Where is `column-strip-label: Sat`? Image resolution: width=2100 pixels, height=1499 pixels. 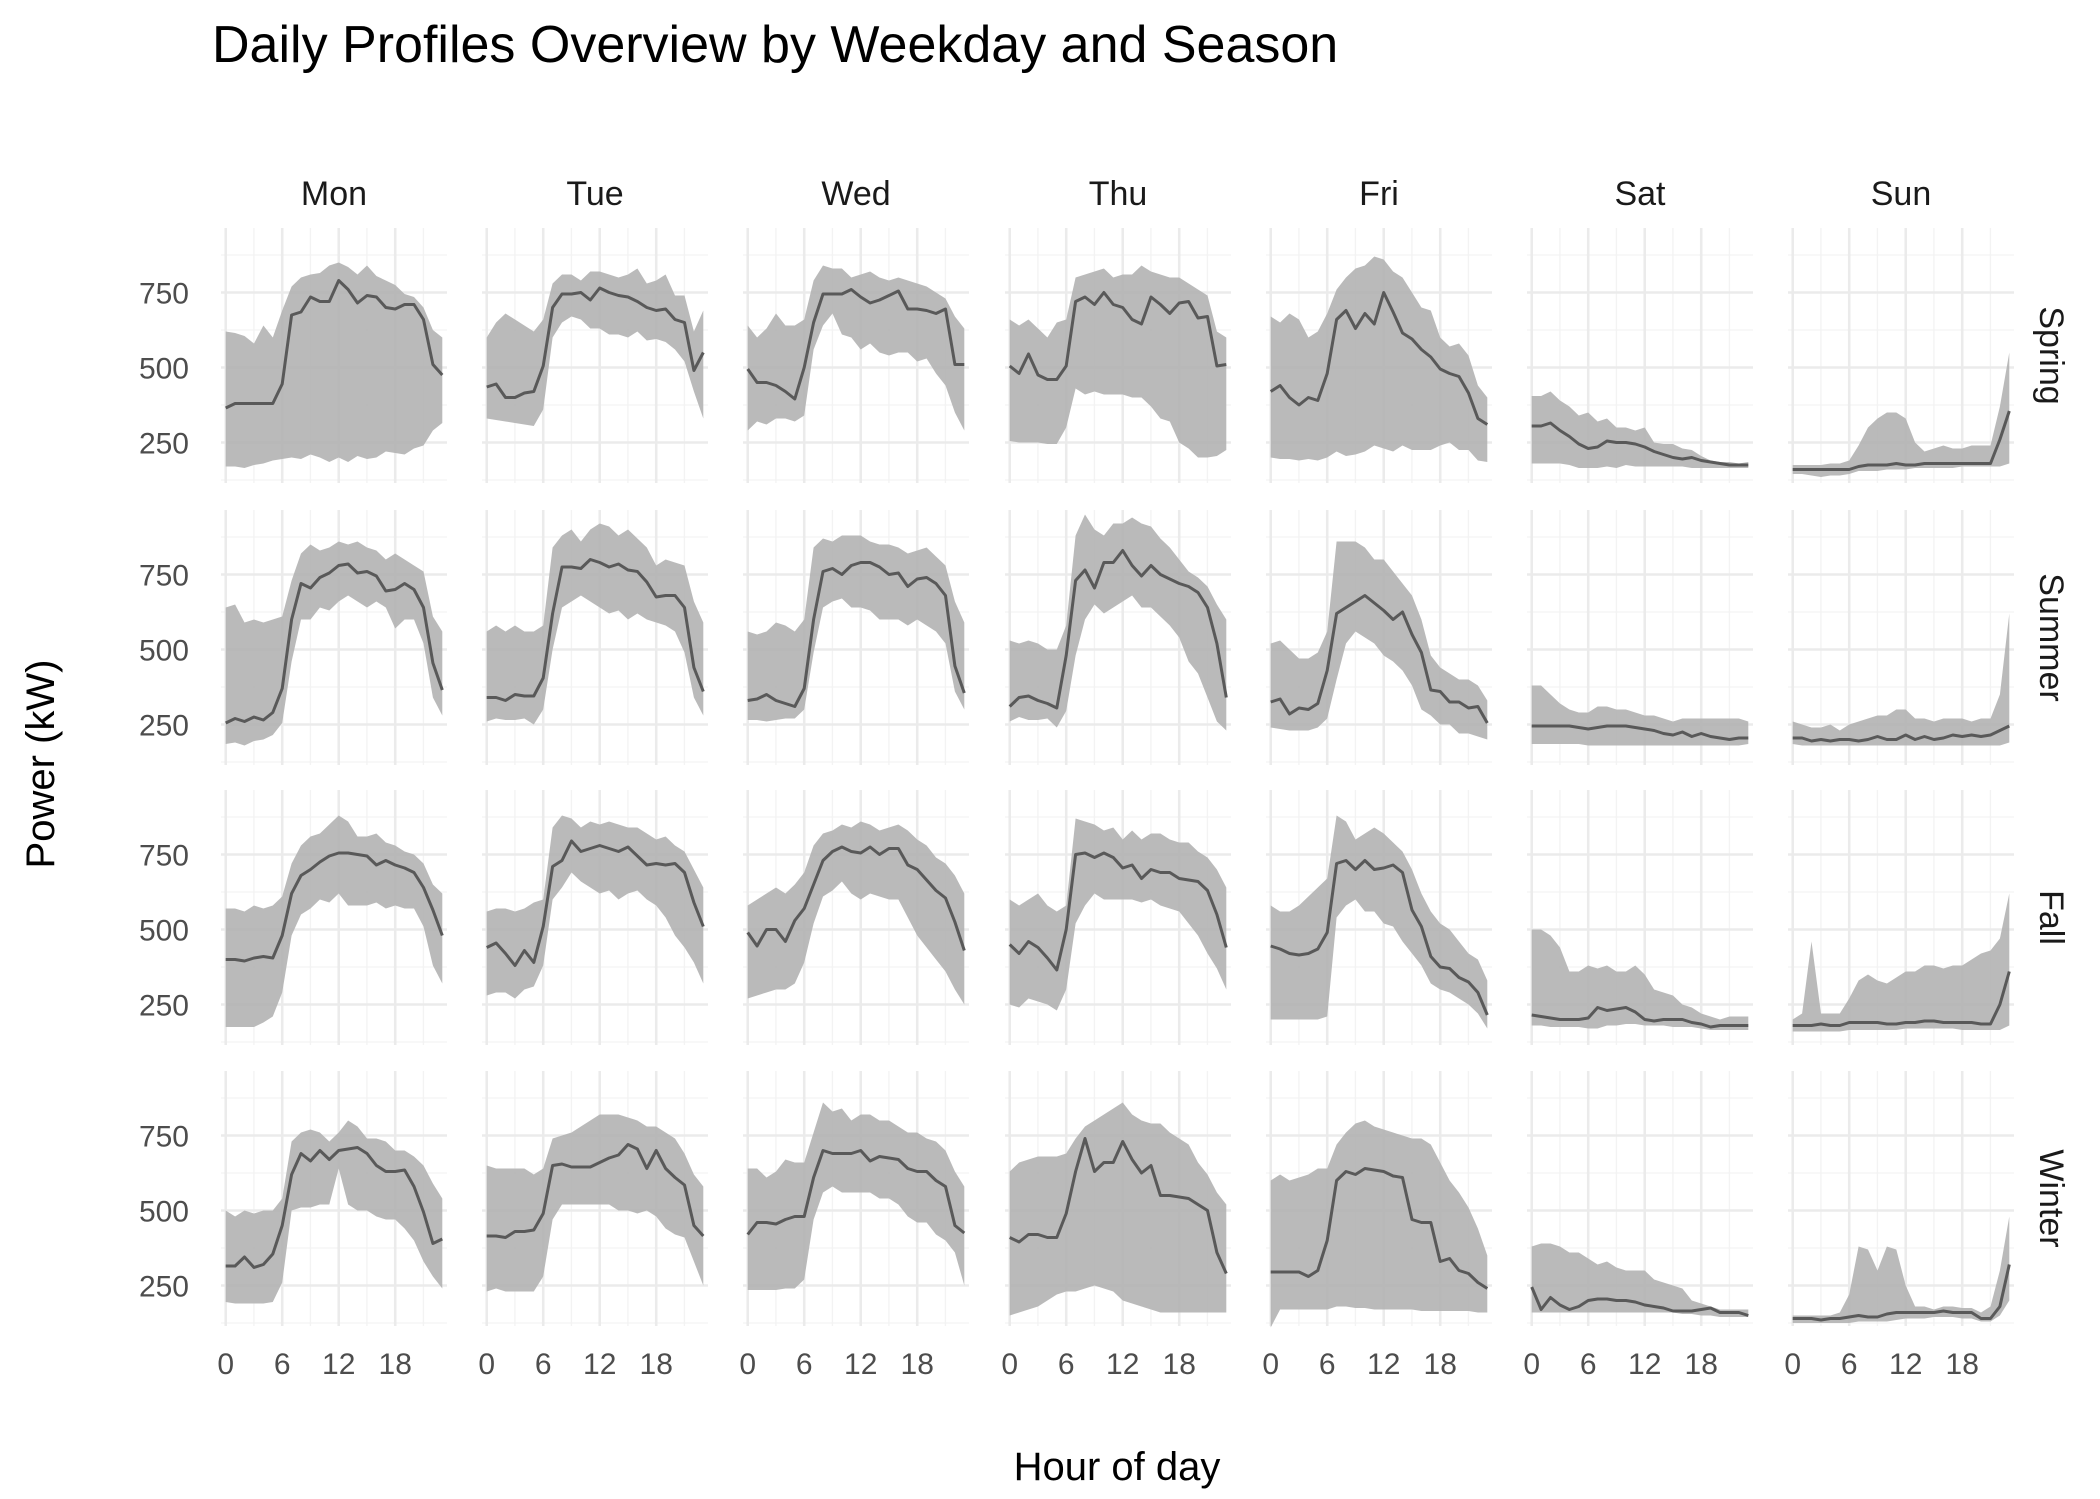 column-strip-label: Sat is located at coordinates (1640, 194).